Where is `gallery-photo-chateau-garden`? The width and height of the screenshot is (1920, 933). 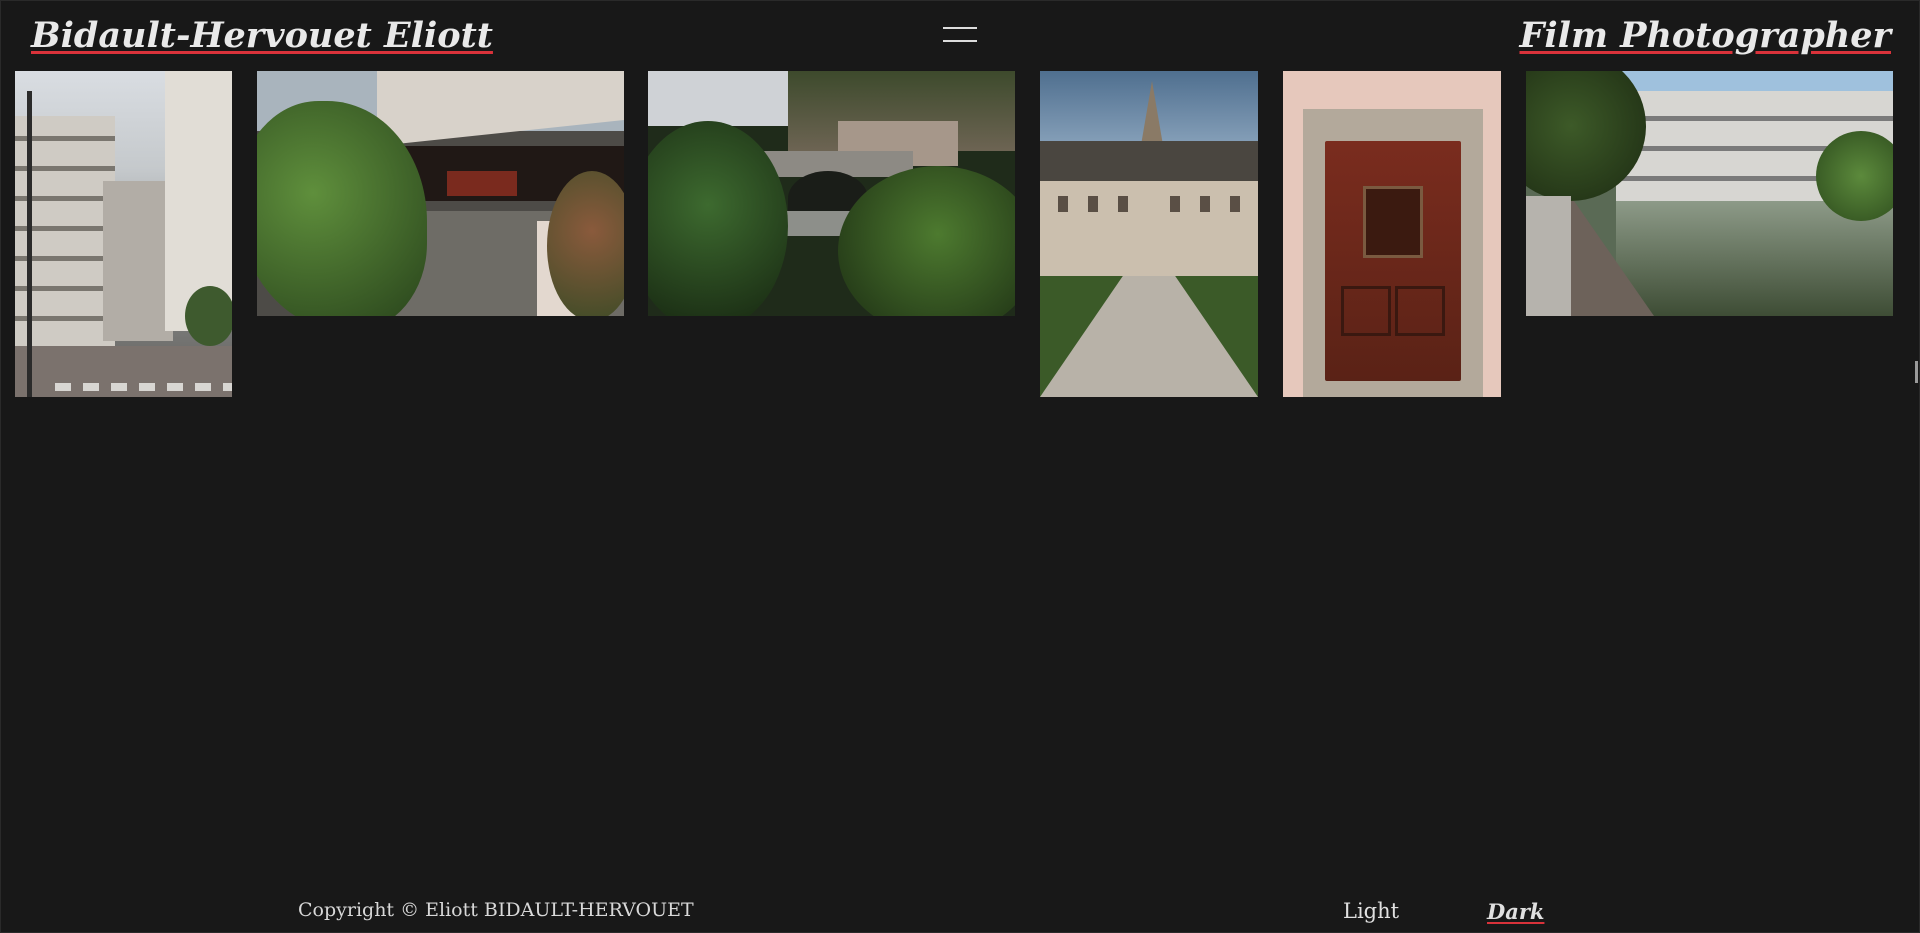 gallery-photo-chateau-garden is located at coordinates (1149, 234).